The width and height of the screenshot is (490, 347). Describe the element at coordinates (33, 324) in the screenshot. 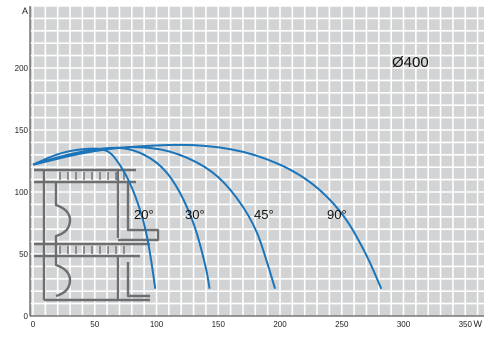

I see `x-tick-label: 0` at that location.